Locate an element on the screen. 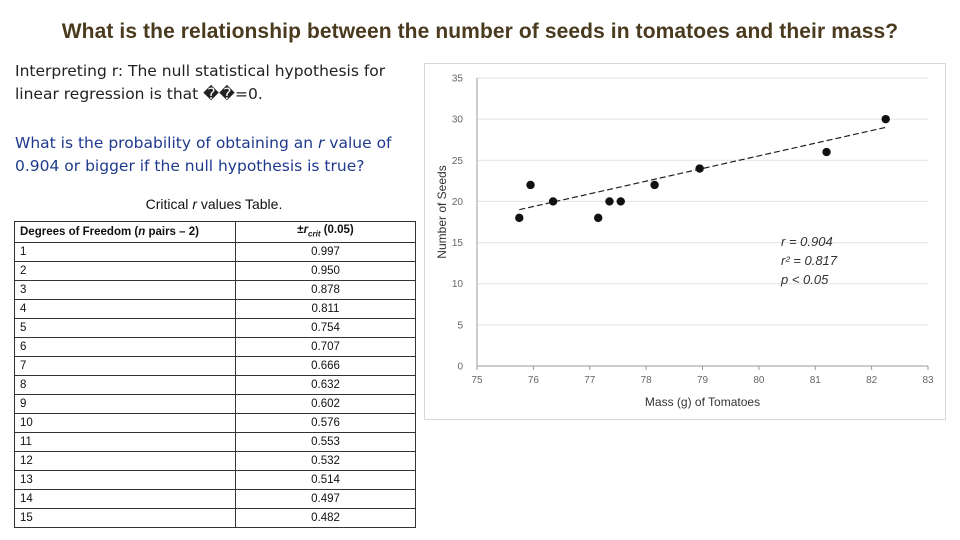 The image size is (960, 540). y-axis-label: Number of Seeds is located at coordinates (442, 211).